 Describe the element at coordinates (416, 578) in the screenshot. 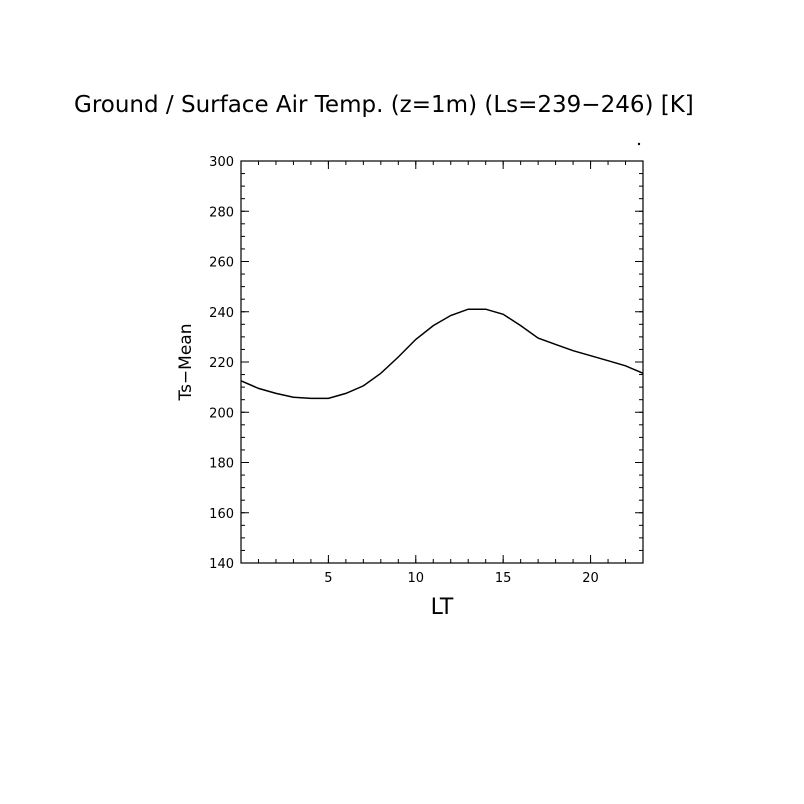

I see `x-tick-label: 10` at that location.